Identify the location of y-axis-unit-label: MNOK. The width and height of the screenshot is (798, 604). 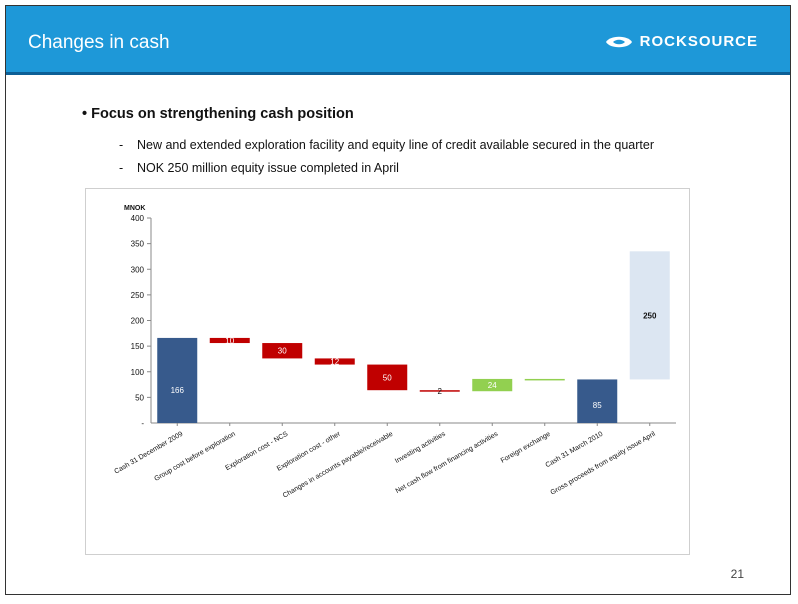
(134, 208).